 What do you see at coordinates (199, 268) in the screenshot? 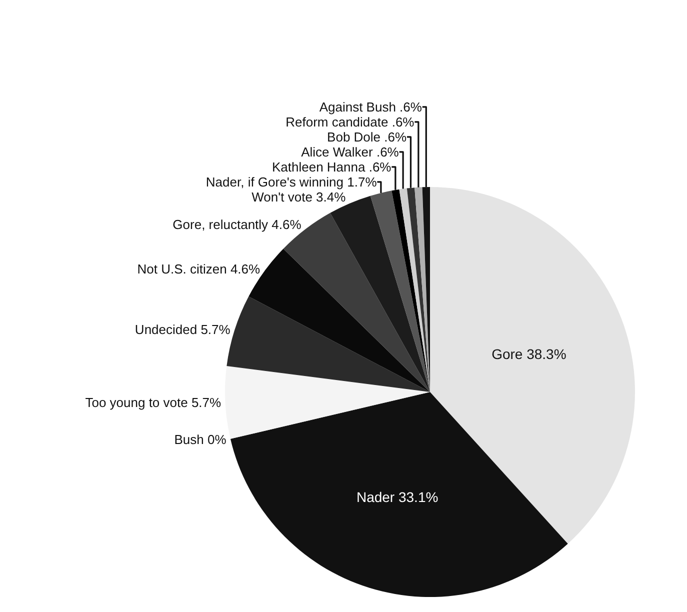
I see `slice-label: Not U.S. citizen 4.6%` at bounding box center [199, 268].